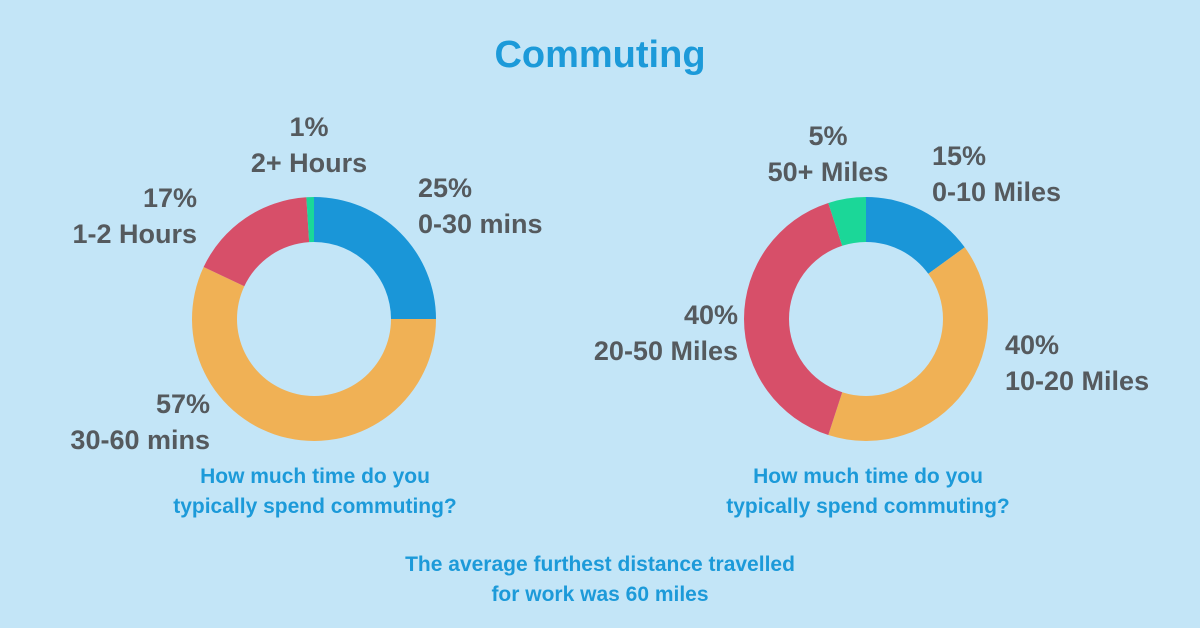 The height and width of the screenshot is (628, 1200). What do you see at coordinates (445, 188) in the screenshot?
I see `chart-1-slice-1-value-label: 25%` at bounding box center [445, 188].